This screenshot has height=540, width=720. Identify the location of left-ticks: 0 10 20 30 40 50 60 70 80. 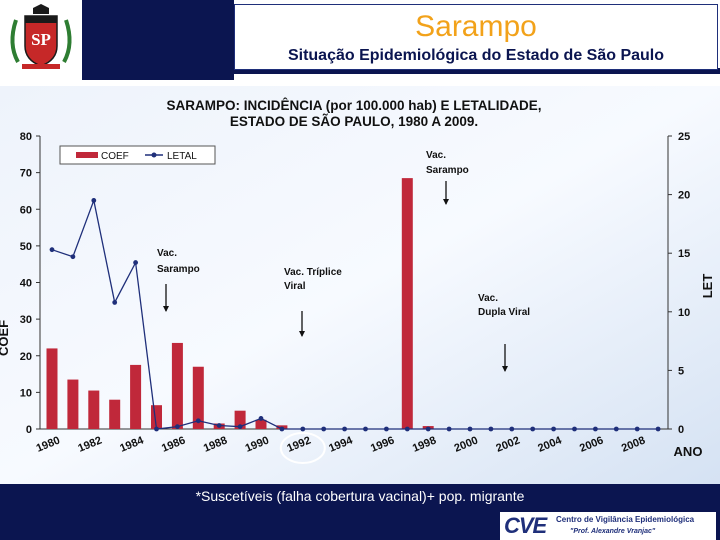
(30, 283).